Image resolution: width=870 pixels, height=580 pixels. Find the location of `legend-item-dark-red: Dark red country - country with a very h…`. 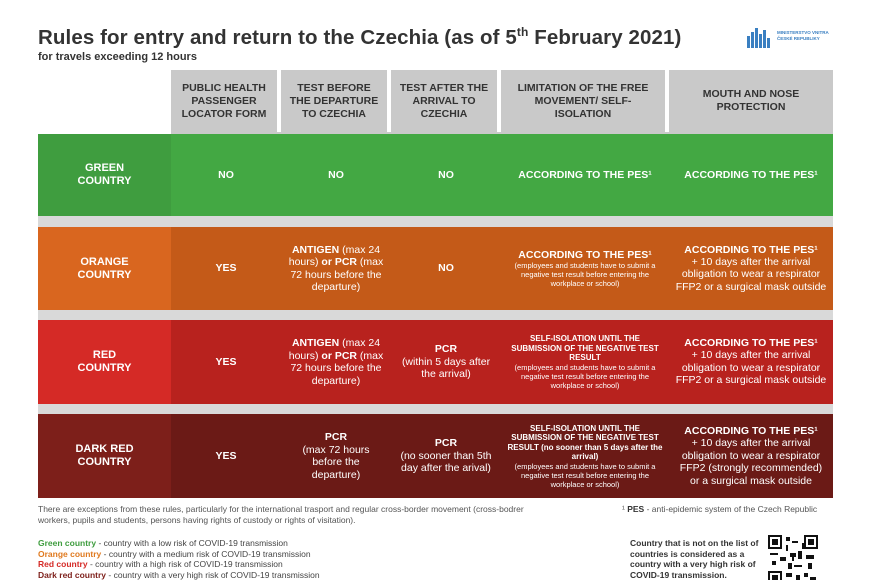

legend-item-dark-red: Dark red country - country with a very h… is located at coordinates (179, 574).